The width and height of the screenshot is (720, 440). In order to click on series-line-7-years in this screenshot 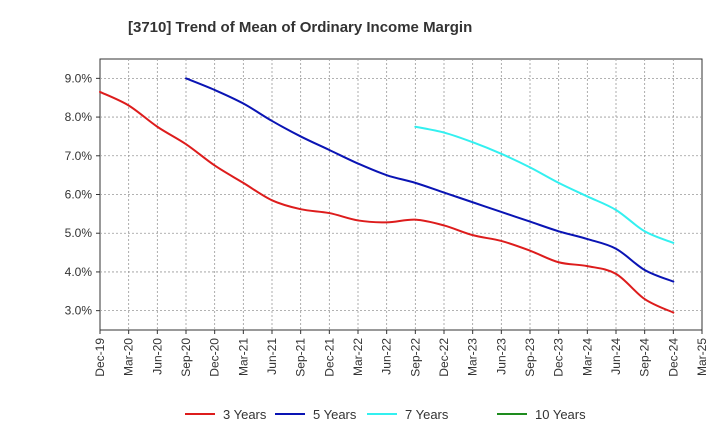, I will do `click(544, 184)`.